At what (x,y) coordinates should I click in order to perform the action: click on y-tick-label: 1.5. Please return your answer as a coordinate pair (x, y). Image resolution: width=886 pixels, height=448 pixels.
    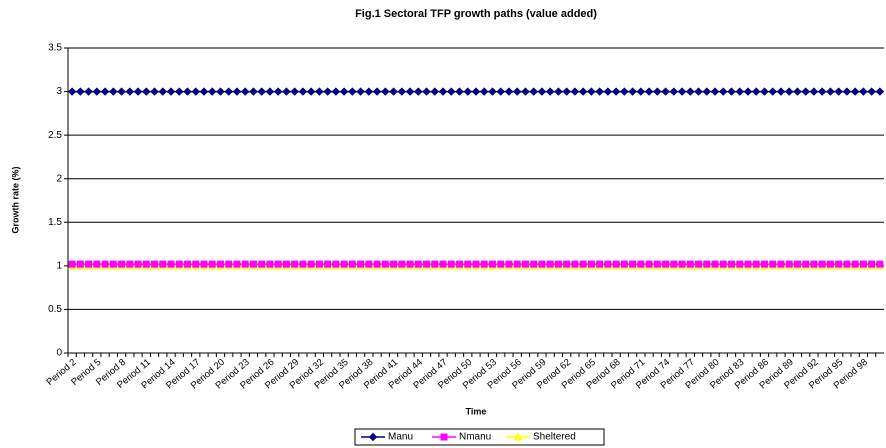
    Looking at the image, I should click on (55, 222).